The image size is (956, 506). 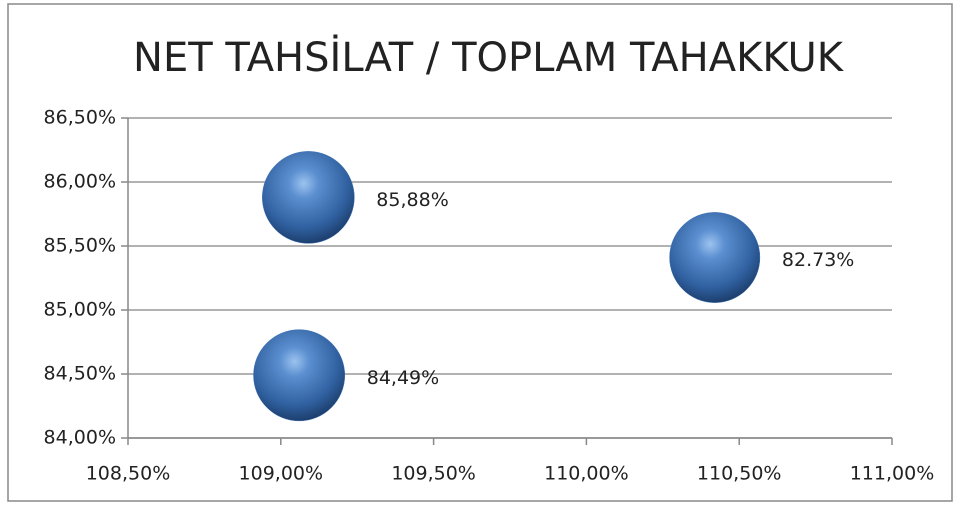 I want to click on y-tick-label: 84,50%, so click(x=80, y=374).